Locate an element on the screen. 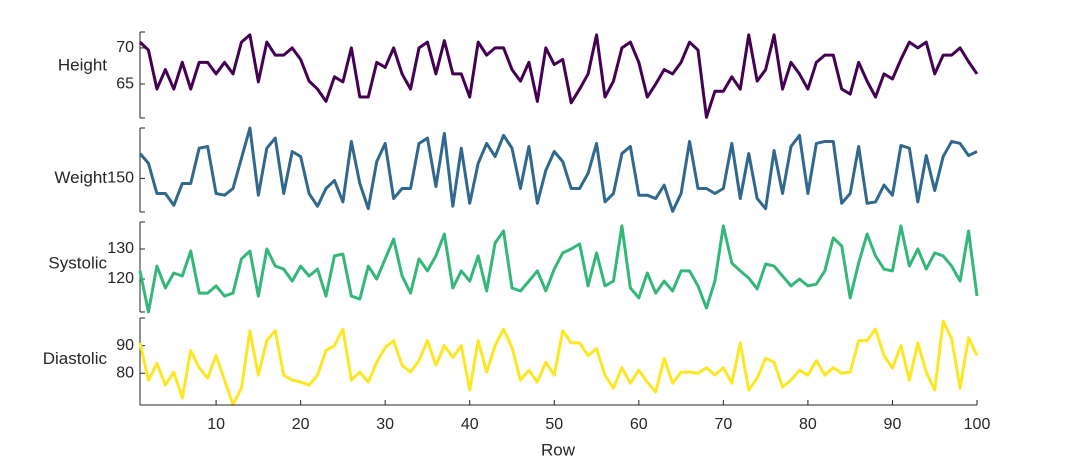  y-tick-label: 70 is located at coordinates (125, 47).